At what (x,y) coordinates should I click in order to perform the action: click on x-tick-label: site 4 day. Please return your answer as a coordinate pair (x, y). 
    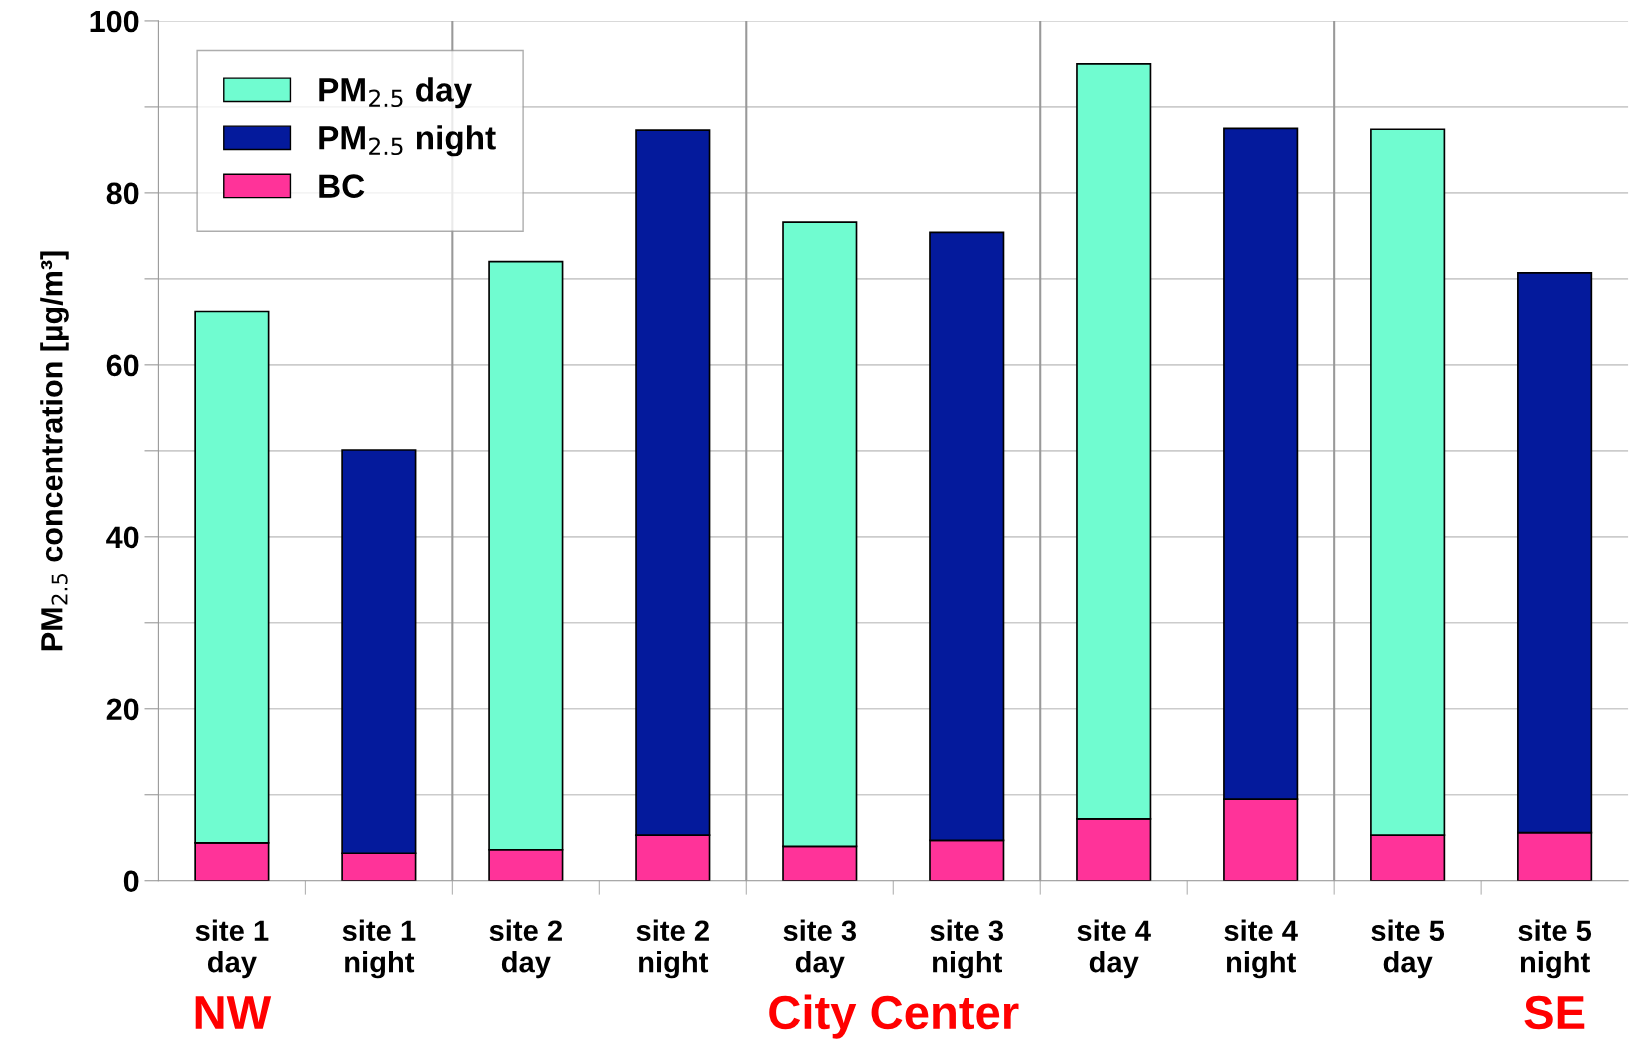
    Looking at the image, I should click on (1114, 949).